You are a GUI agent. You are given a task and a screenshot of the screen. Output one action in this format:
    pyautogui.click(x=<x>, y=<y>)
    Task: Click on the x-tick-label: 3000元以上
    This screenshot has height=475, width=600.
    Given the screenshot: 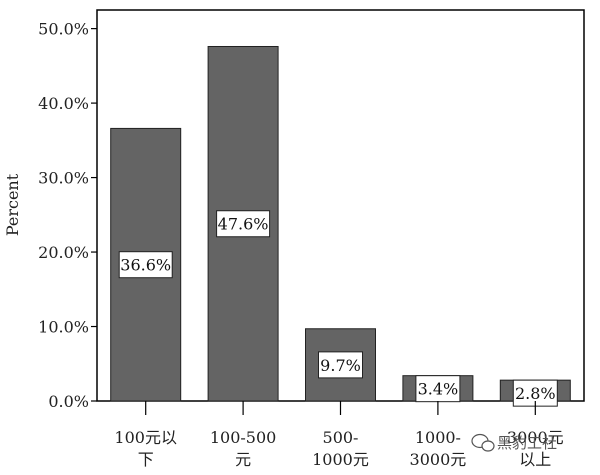 What is the action you would take?
    pyautogui.click(x=535, y=448)
    